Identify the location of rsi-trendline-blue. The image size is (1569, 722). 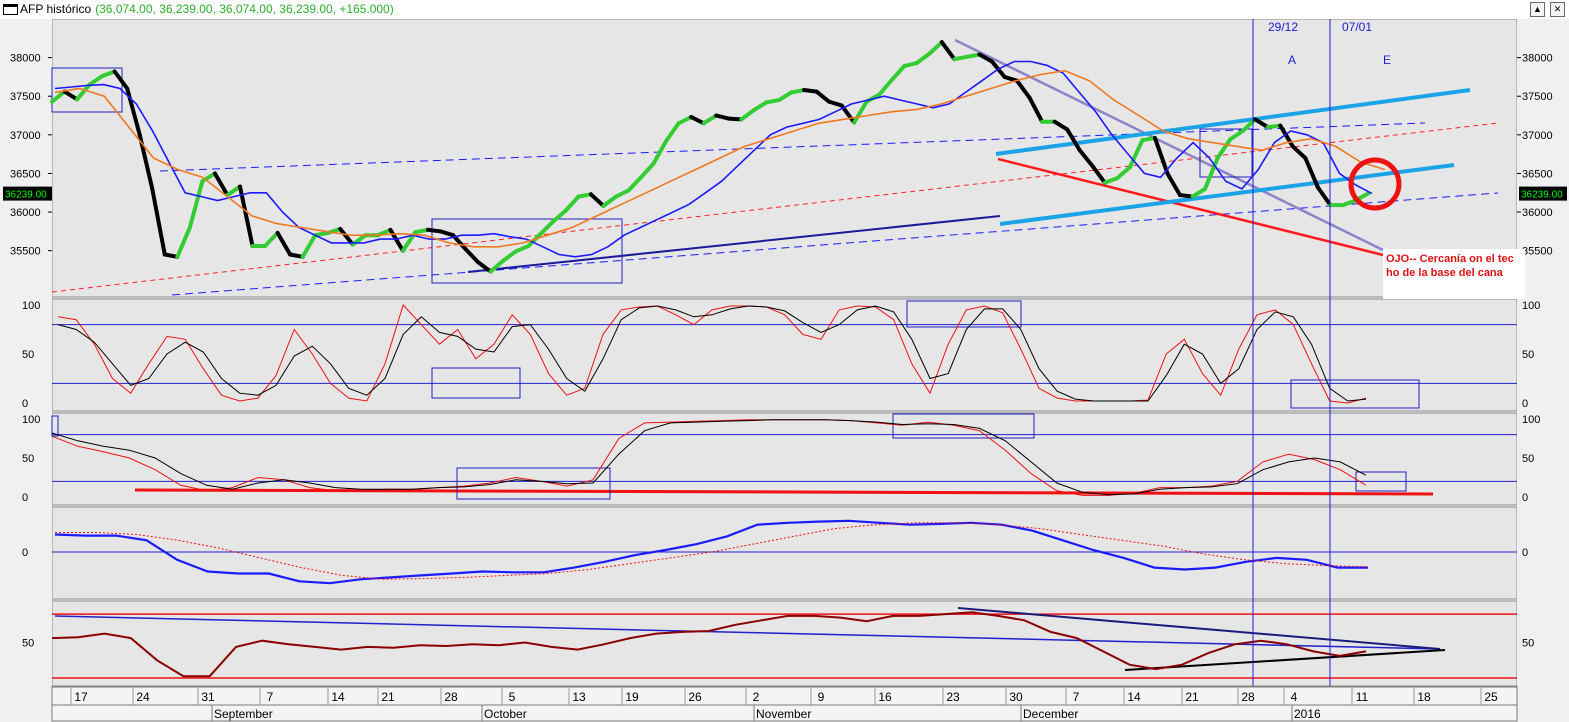
(747, 632).